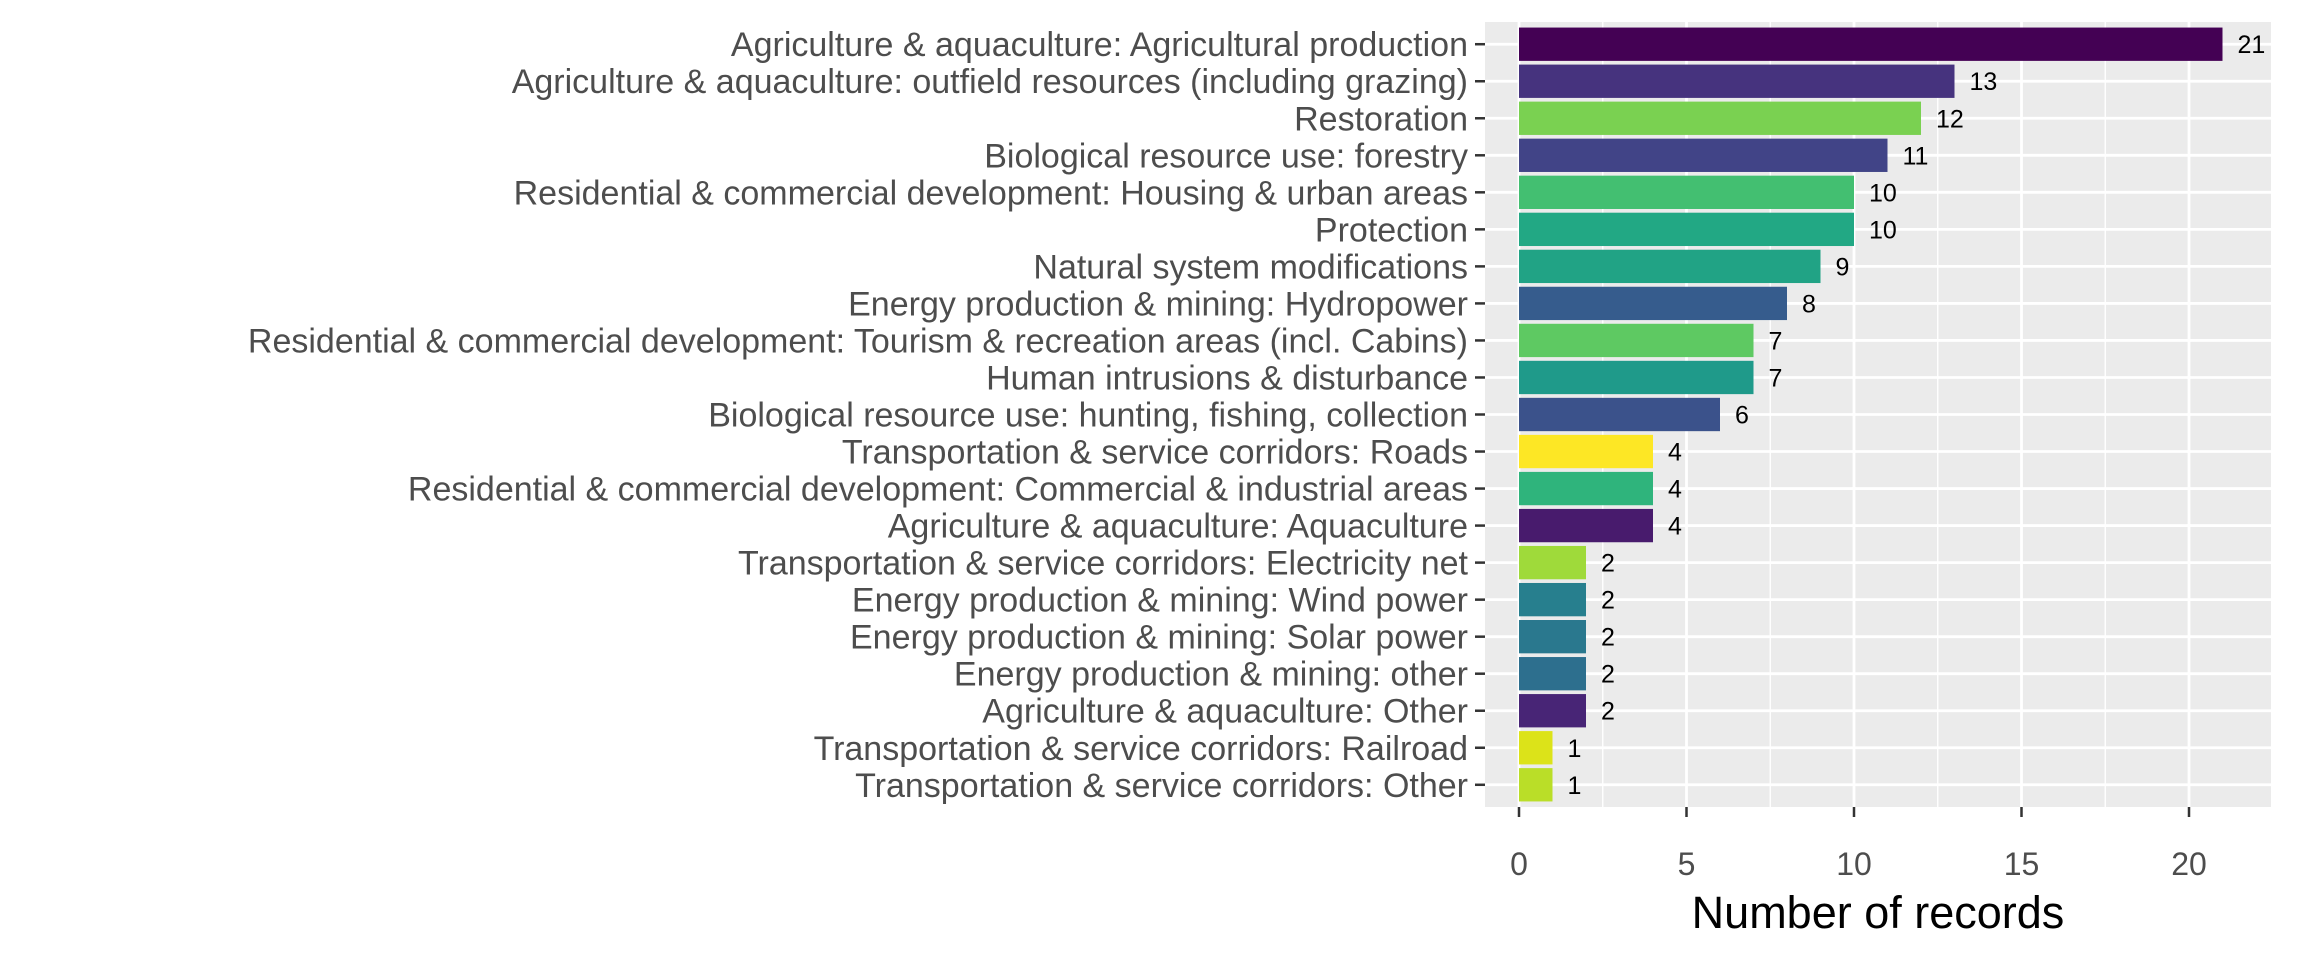 The height and width of the screenshot is (965, 2304). What do you see at coordinates (1843, 267) in the screenshot?
I see `data-label: 9` at bounding box center [1843, 267].